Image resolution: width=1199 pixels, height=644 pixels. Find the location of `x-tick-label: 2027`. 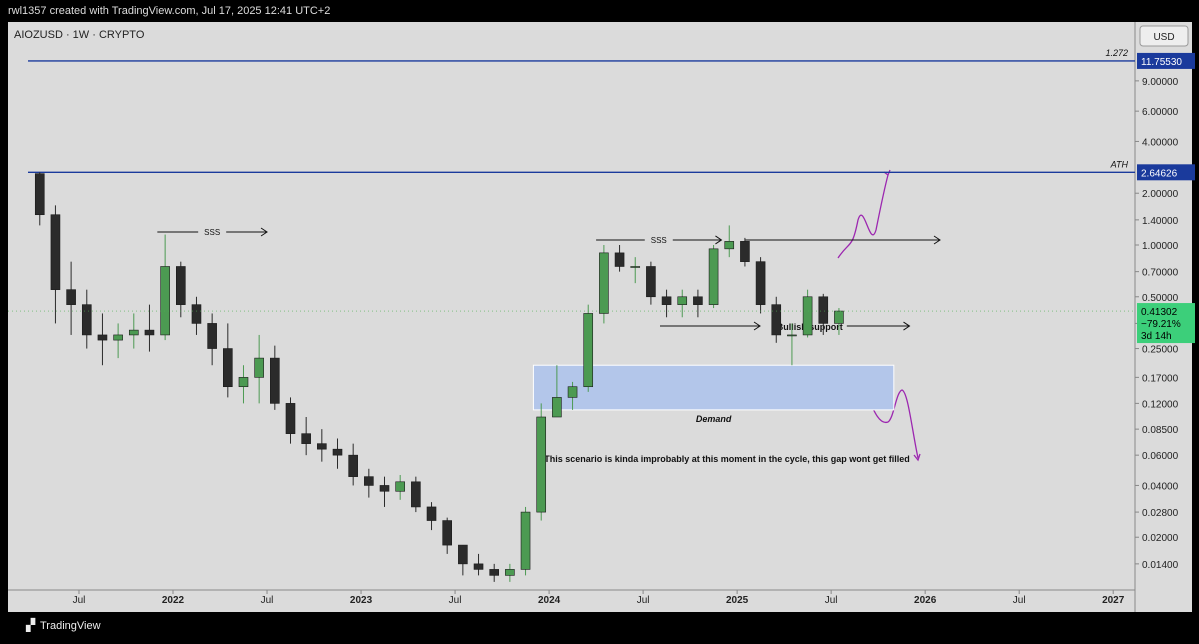

x-tick-label: 2027 is located at coordinates (1113, 600).